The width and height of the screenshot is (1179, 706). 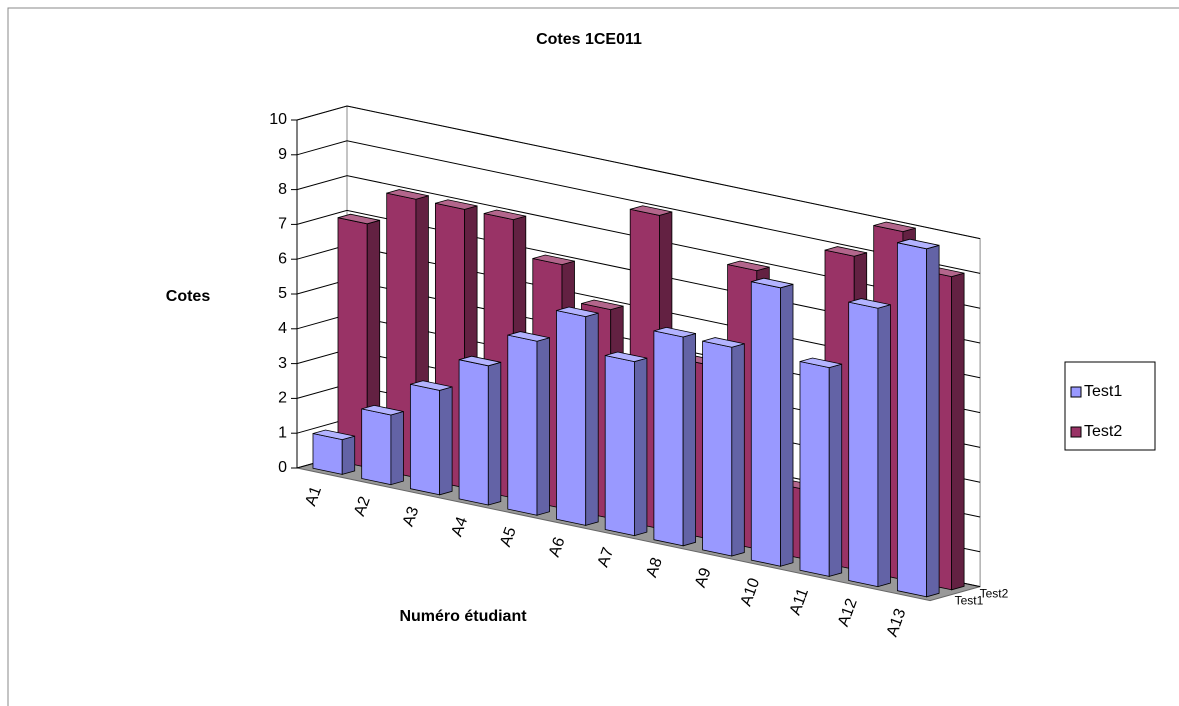 What do you see at coordinates (799, 602) in the screenshot?
I see `x-tick-label: A11` at bounding box center [799, 602].